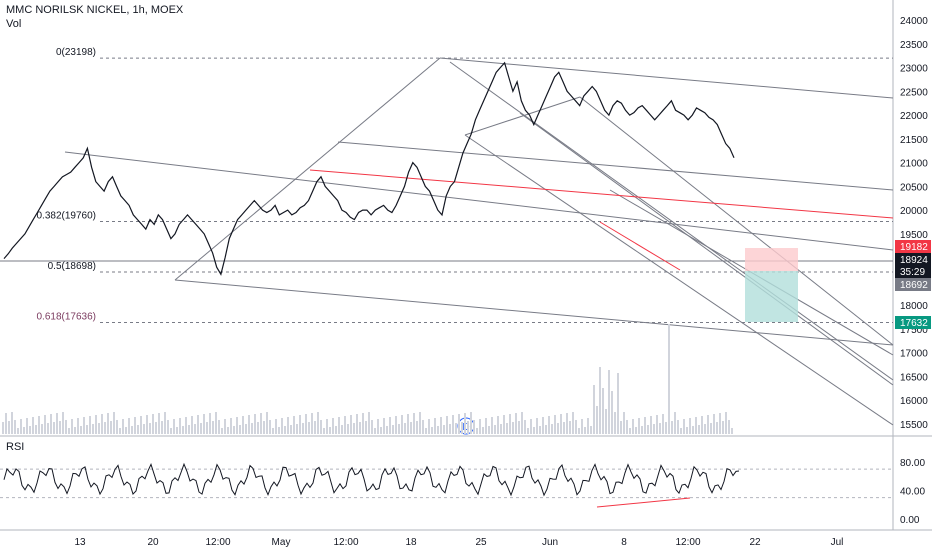  I want to click on x-tick-label: 20, so click(153, 542).